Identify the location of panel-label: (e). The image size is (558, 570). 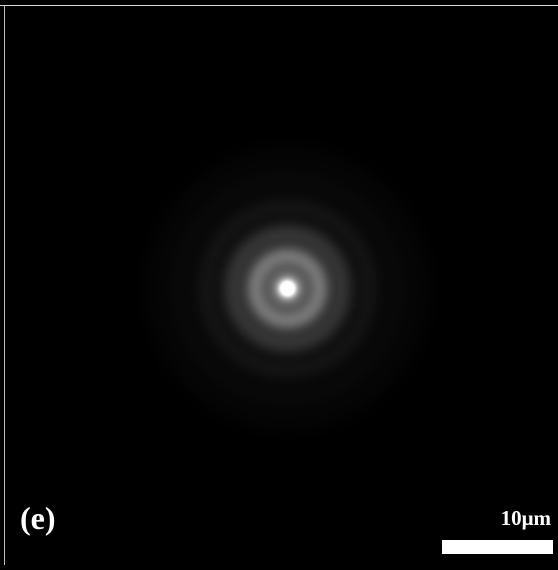
(38, 518).